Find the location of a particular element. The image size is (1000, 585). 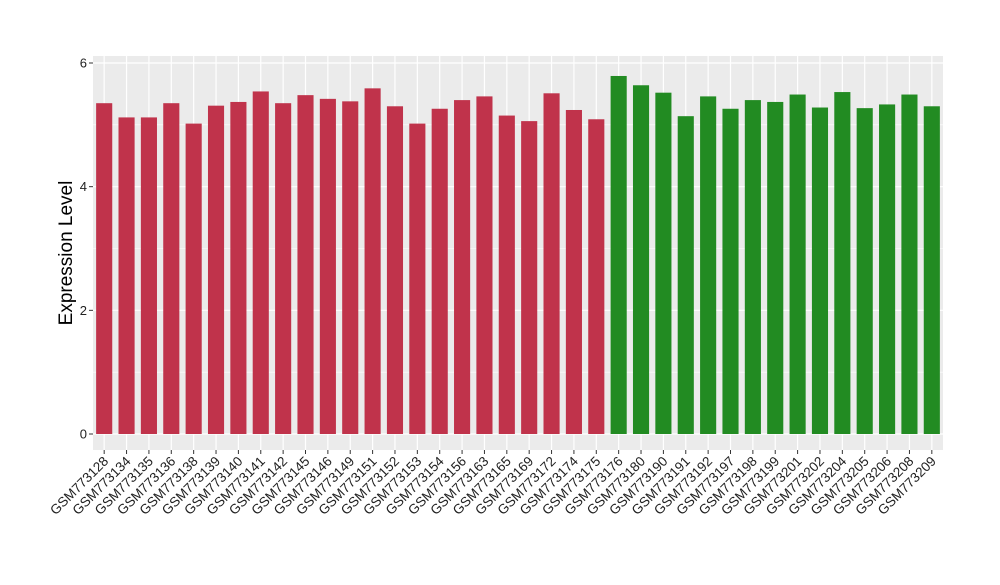

bar-GSM773176 is located at coordinates (618, 254).